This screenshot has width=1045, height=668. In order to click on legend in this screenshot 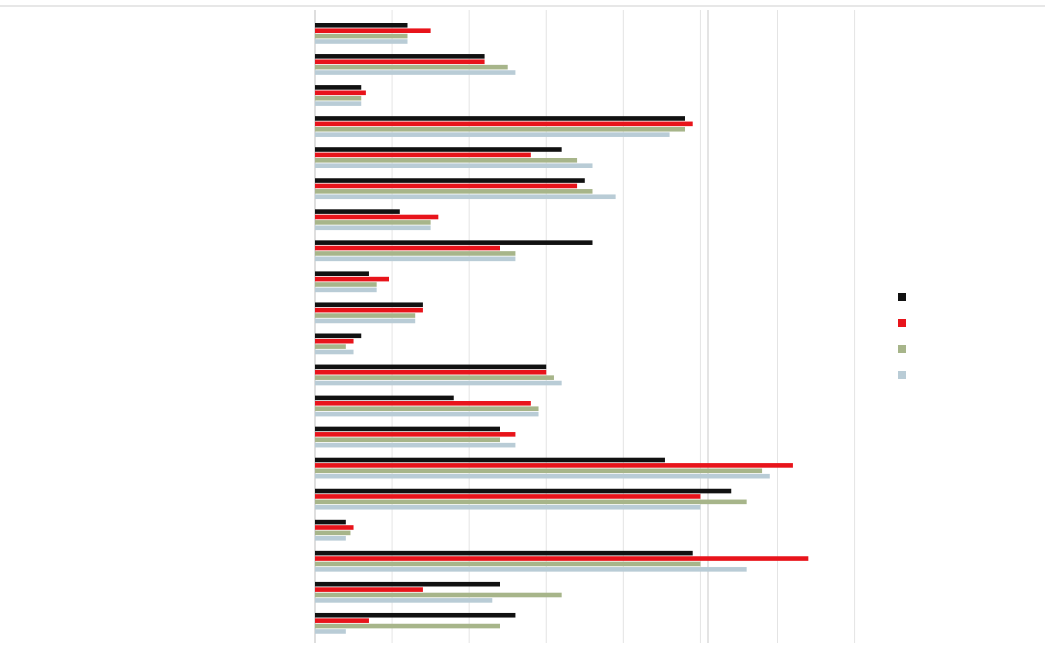, I will do `click(902, 336)`.